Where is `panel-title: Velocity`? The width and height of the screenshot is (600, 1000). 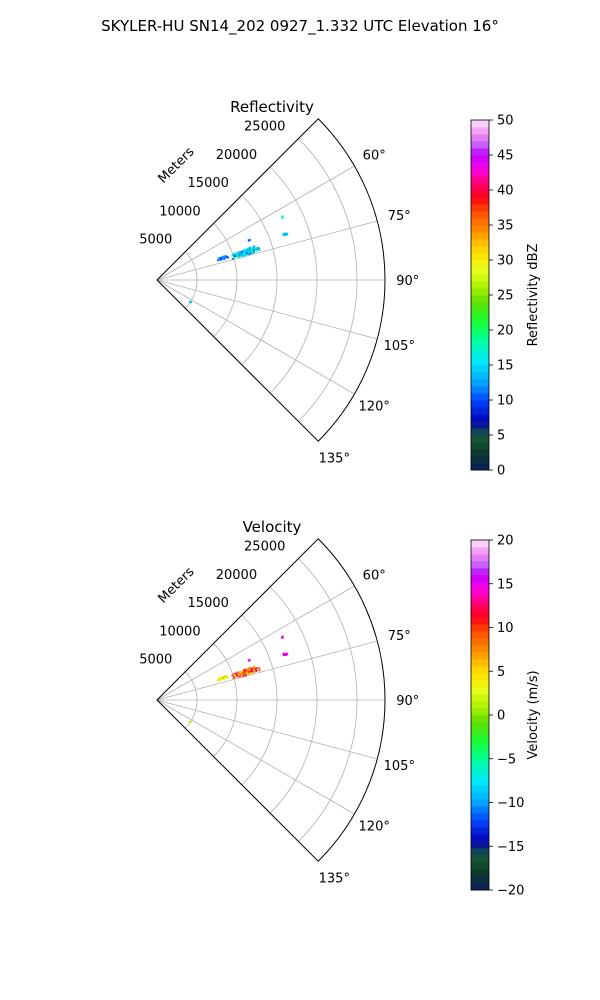
panel-title: Velocity is located at coordinates (272, 527).